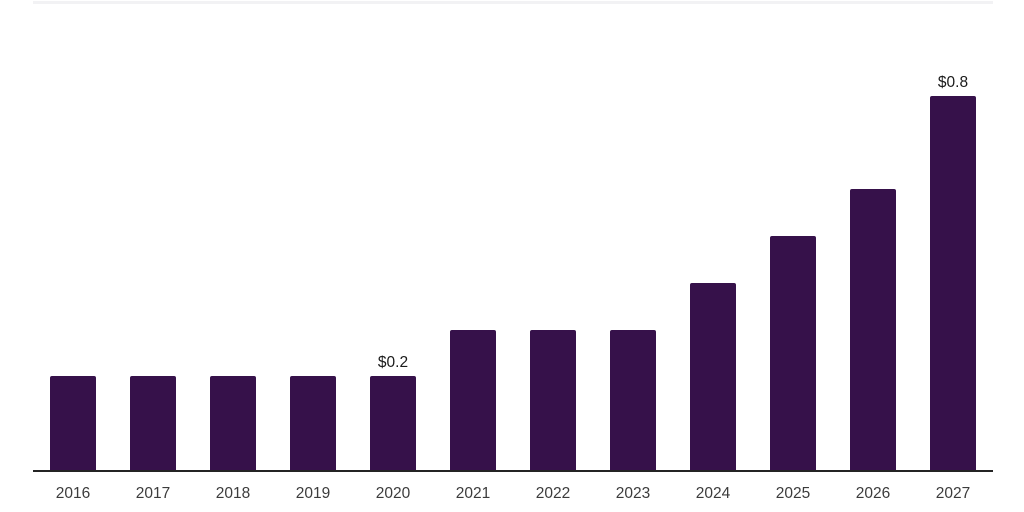  Describe the element at coordinates (553, 493) in the screenshot. I see `x-tick-label-2022: 2022` at that location.